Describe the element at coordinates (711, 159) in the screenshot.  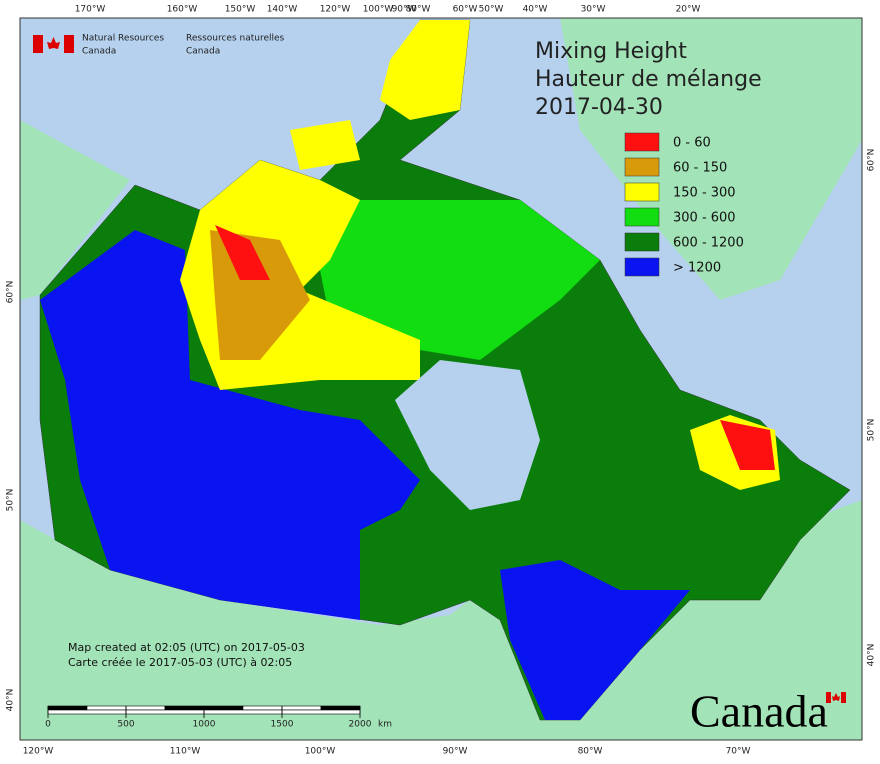
I see `greenland` at that location.